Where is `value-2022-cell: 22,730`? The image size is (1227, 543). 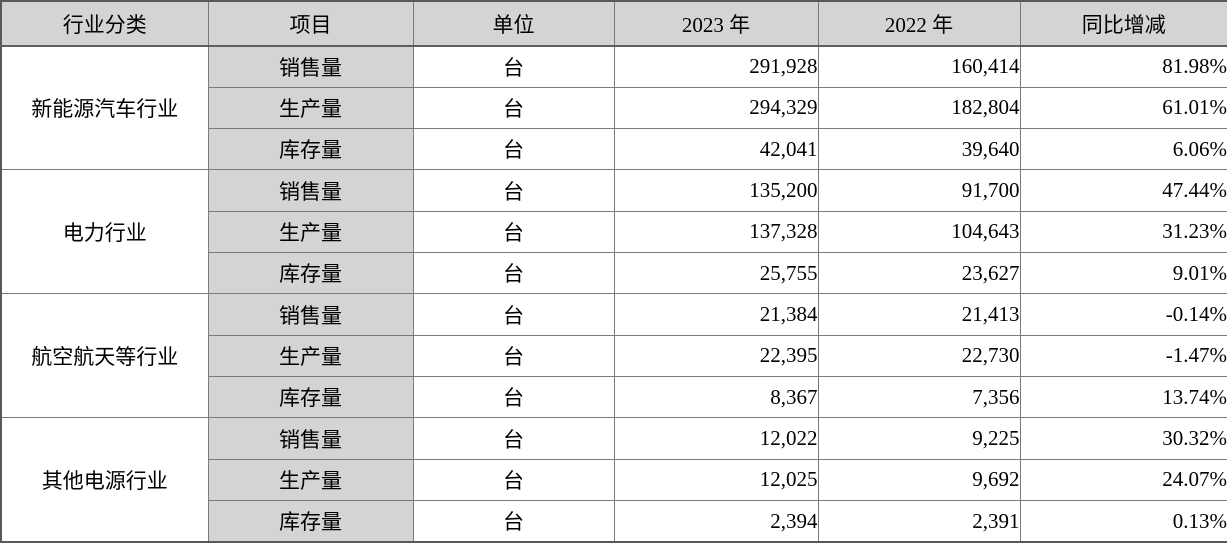
value-2022-cell: 22,730 is located at coordinates (919, 356).